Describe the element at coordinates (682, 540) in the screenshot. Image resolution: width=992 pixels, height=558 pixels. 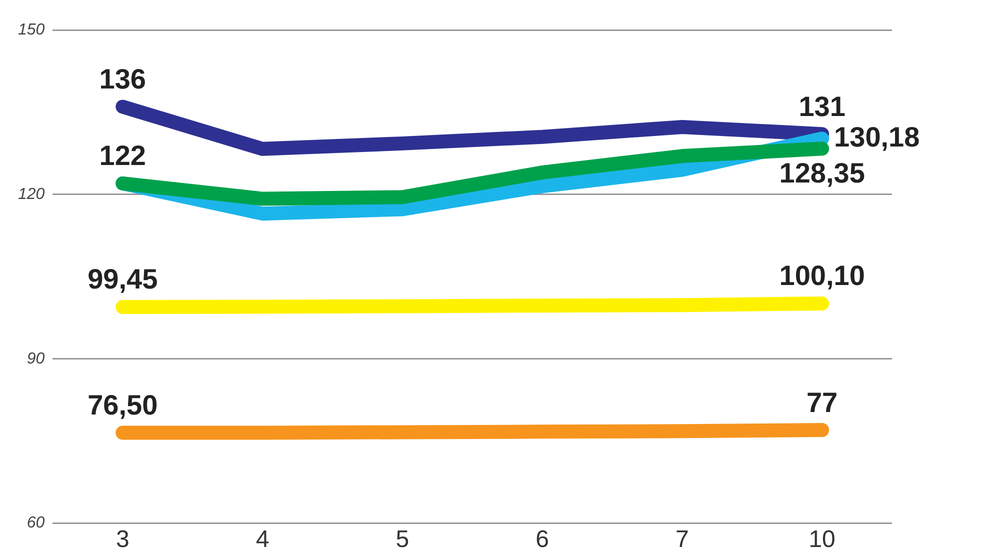
I see `x-tick-label: 7` at that location.